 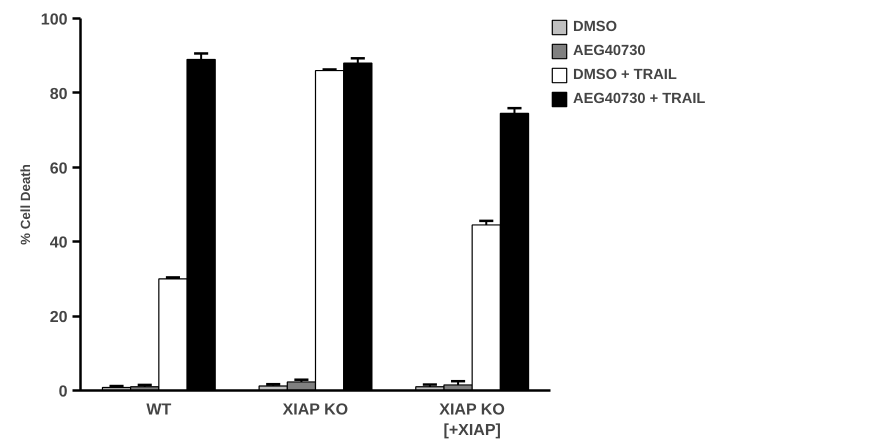 What do you see at coordinates (609, 51) in the screenshot?
I see `legend-label: AEG40730` at bounding box center [609, 51].